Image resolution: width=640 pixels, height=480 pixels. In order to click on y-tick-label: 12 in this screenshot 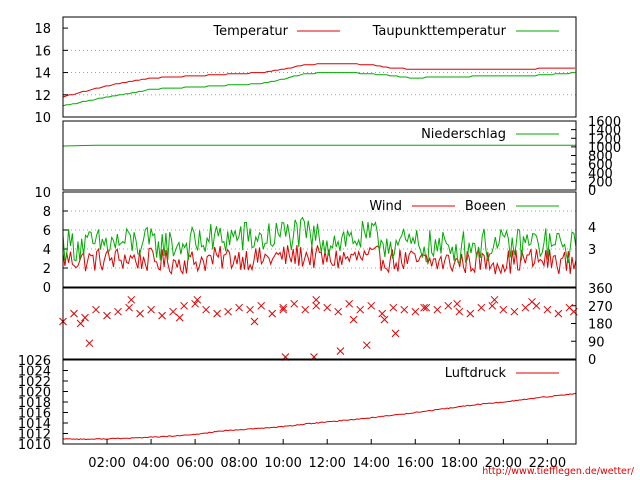, I will do `click(42, 96)`.